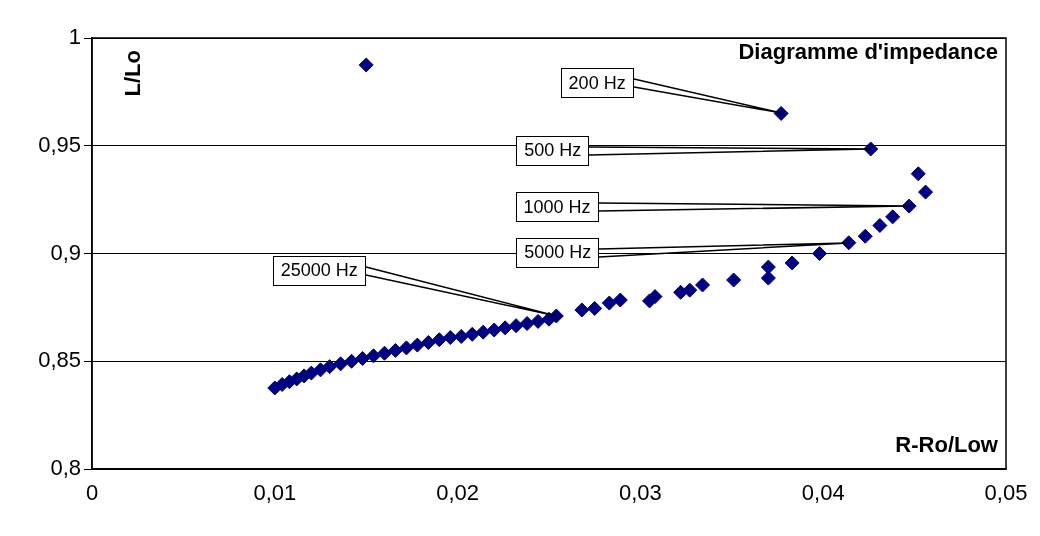 Image resolution: width=1040 pixels, height=536 pixels. Describe the element at coordinates (59, 360) in the screenshot. I see `y-tick-label: 0,85` at that location.